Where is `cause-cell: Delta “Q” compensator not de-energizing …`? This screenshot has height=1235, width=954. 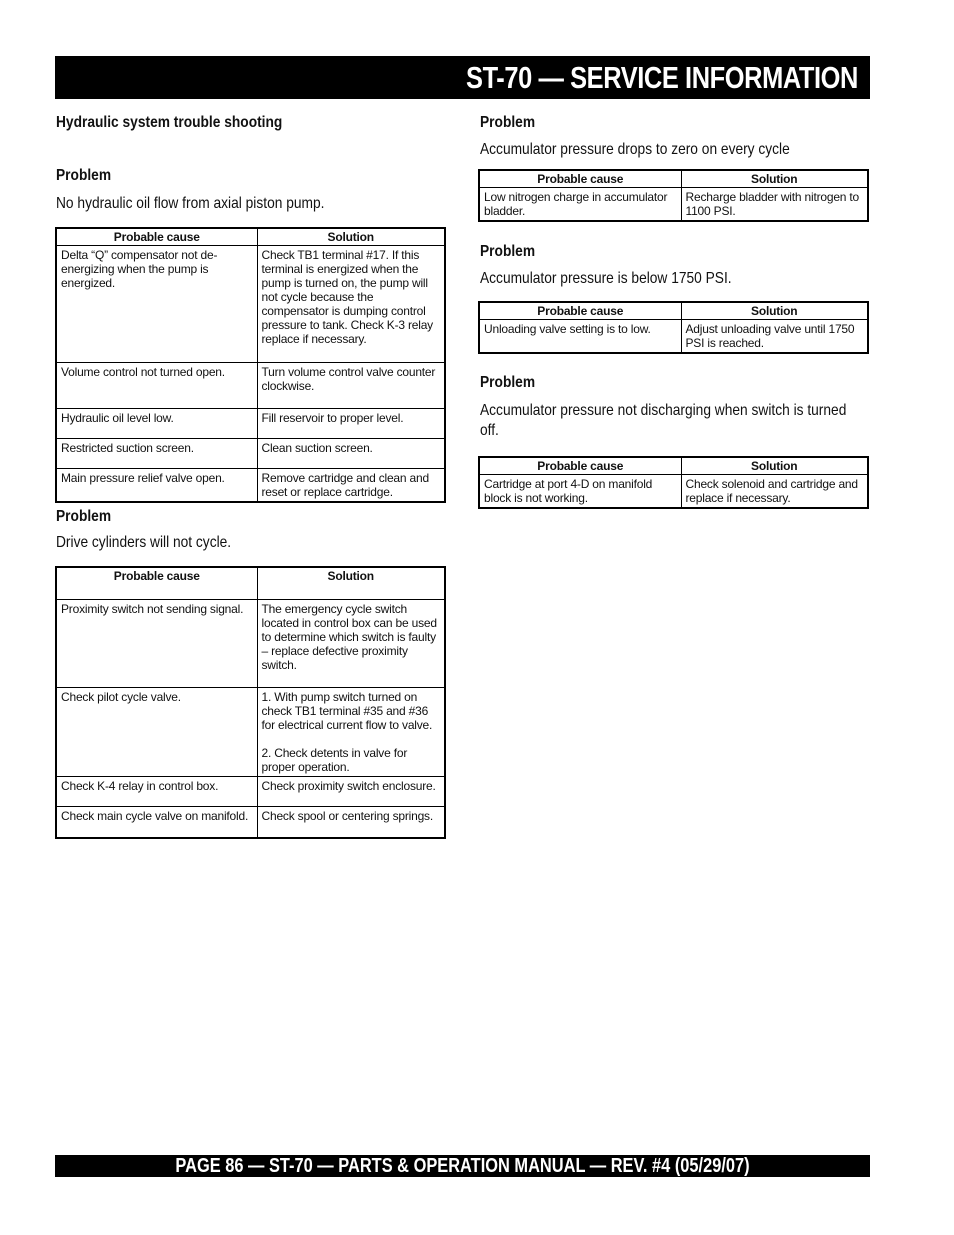
cause-cell: Delta “Q” compensator not de-energizing … is located at coordinates (156, 304).